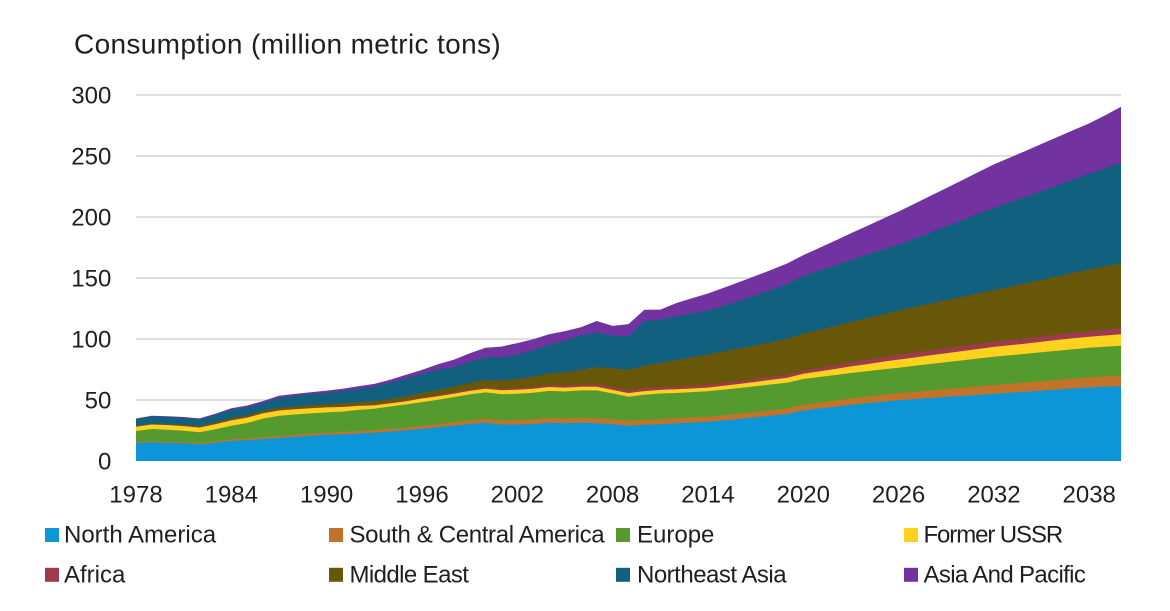 The height and width of the screenshot is (611, 1170). I want to click on svg-text: 50, so click(98, 401).